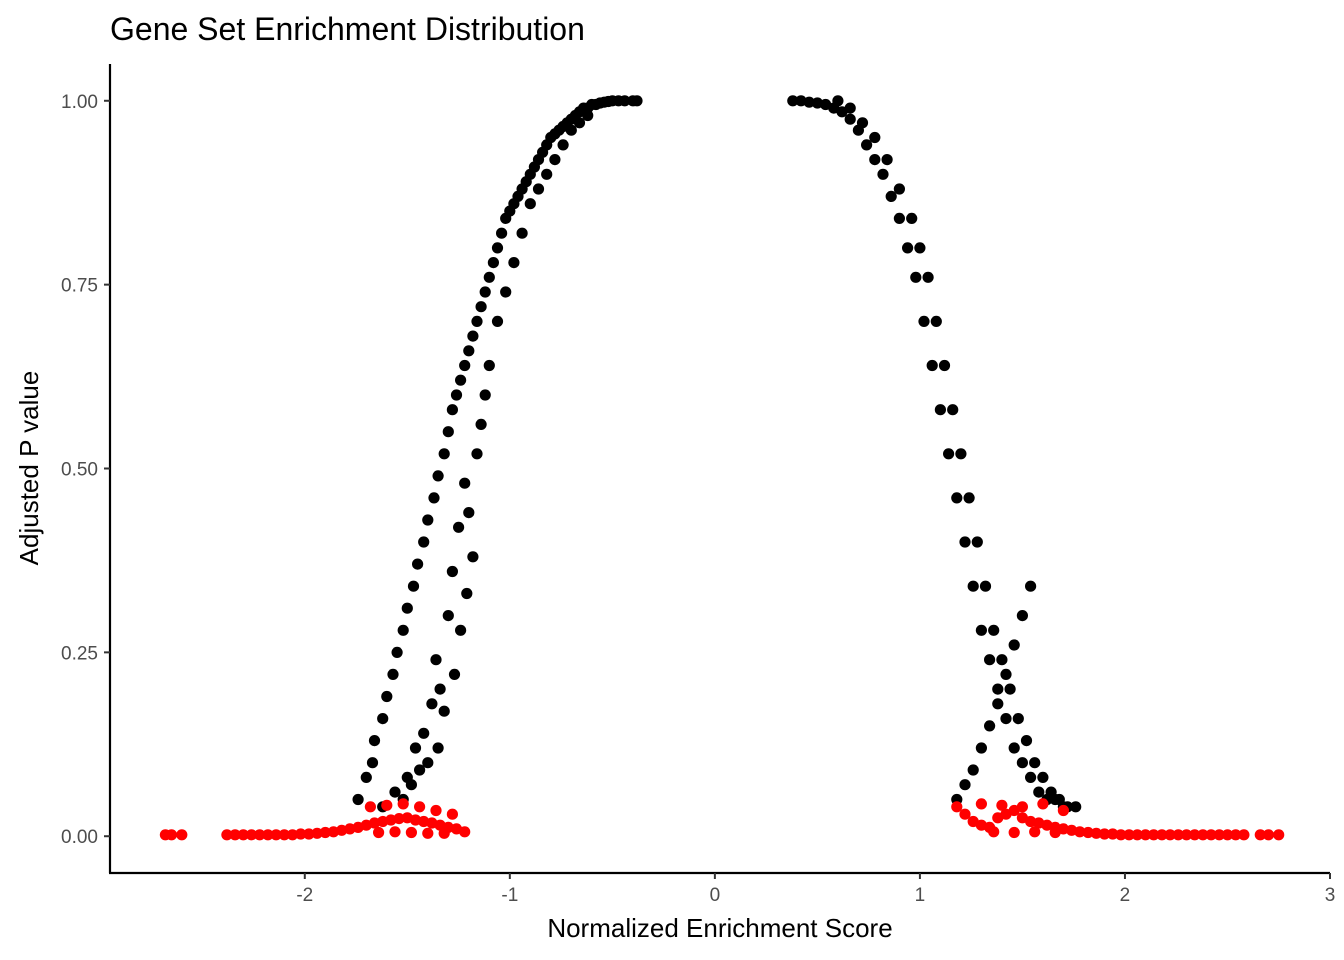 The width and height of the screenshot is (1344, 960). What do you see at coordinates (29, 468) in the screenshot?
I see `y-axis-title: Adjusted P value` at bounding box center [29, 468].